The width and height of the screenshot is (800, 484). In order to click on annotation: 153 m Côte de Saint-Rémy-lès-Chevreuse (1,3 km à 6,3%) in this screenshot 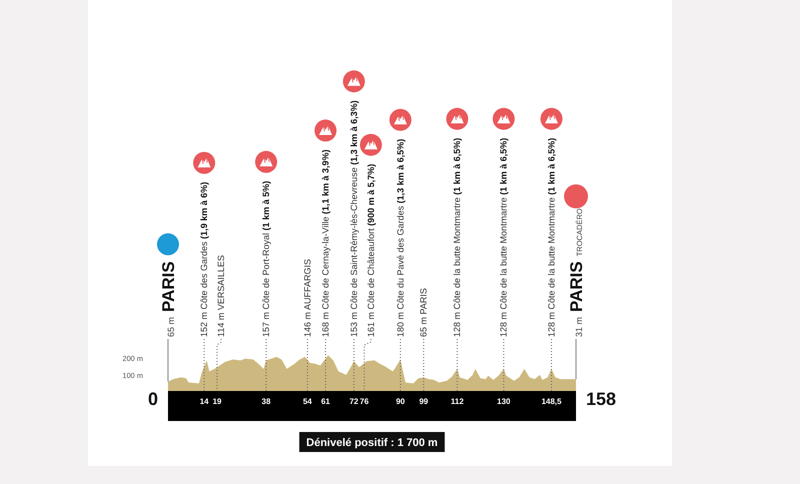, I will do `click(353, 218)`.